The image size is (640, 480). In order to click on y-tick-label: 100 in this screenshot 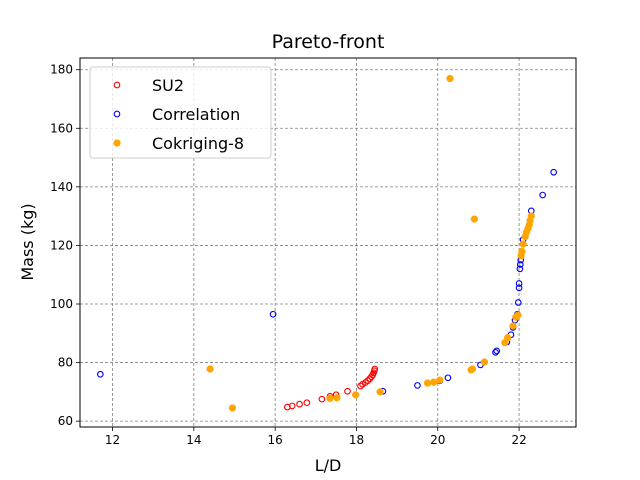, I will do `click(61, 304)`.